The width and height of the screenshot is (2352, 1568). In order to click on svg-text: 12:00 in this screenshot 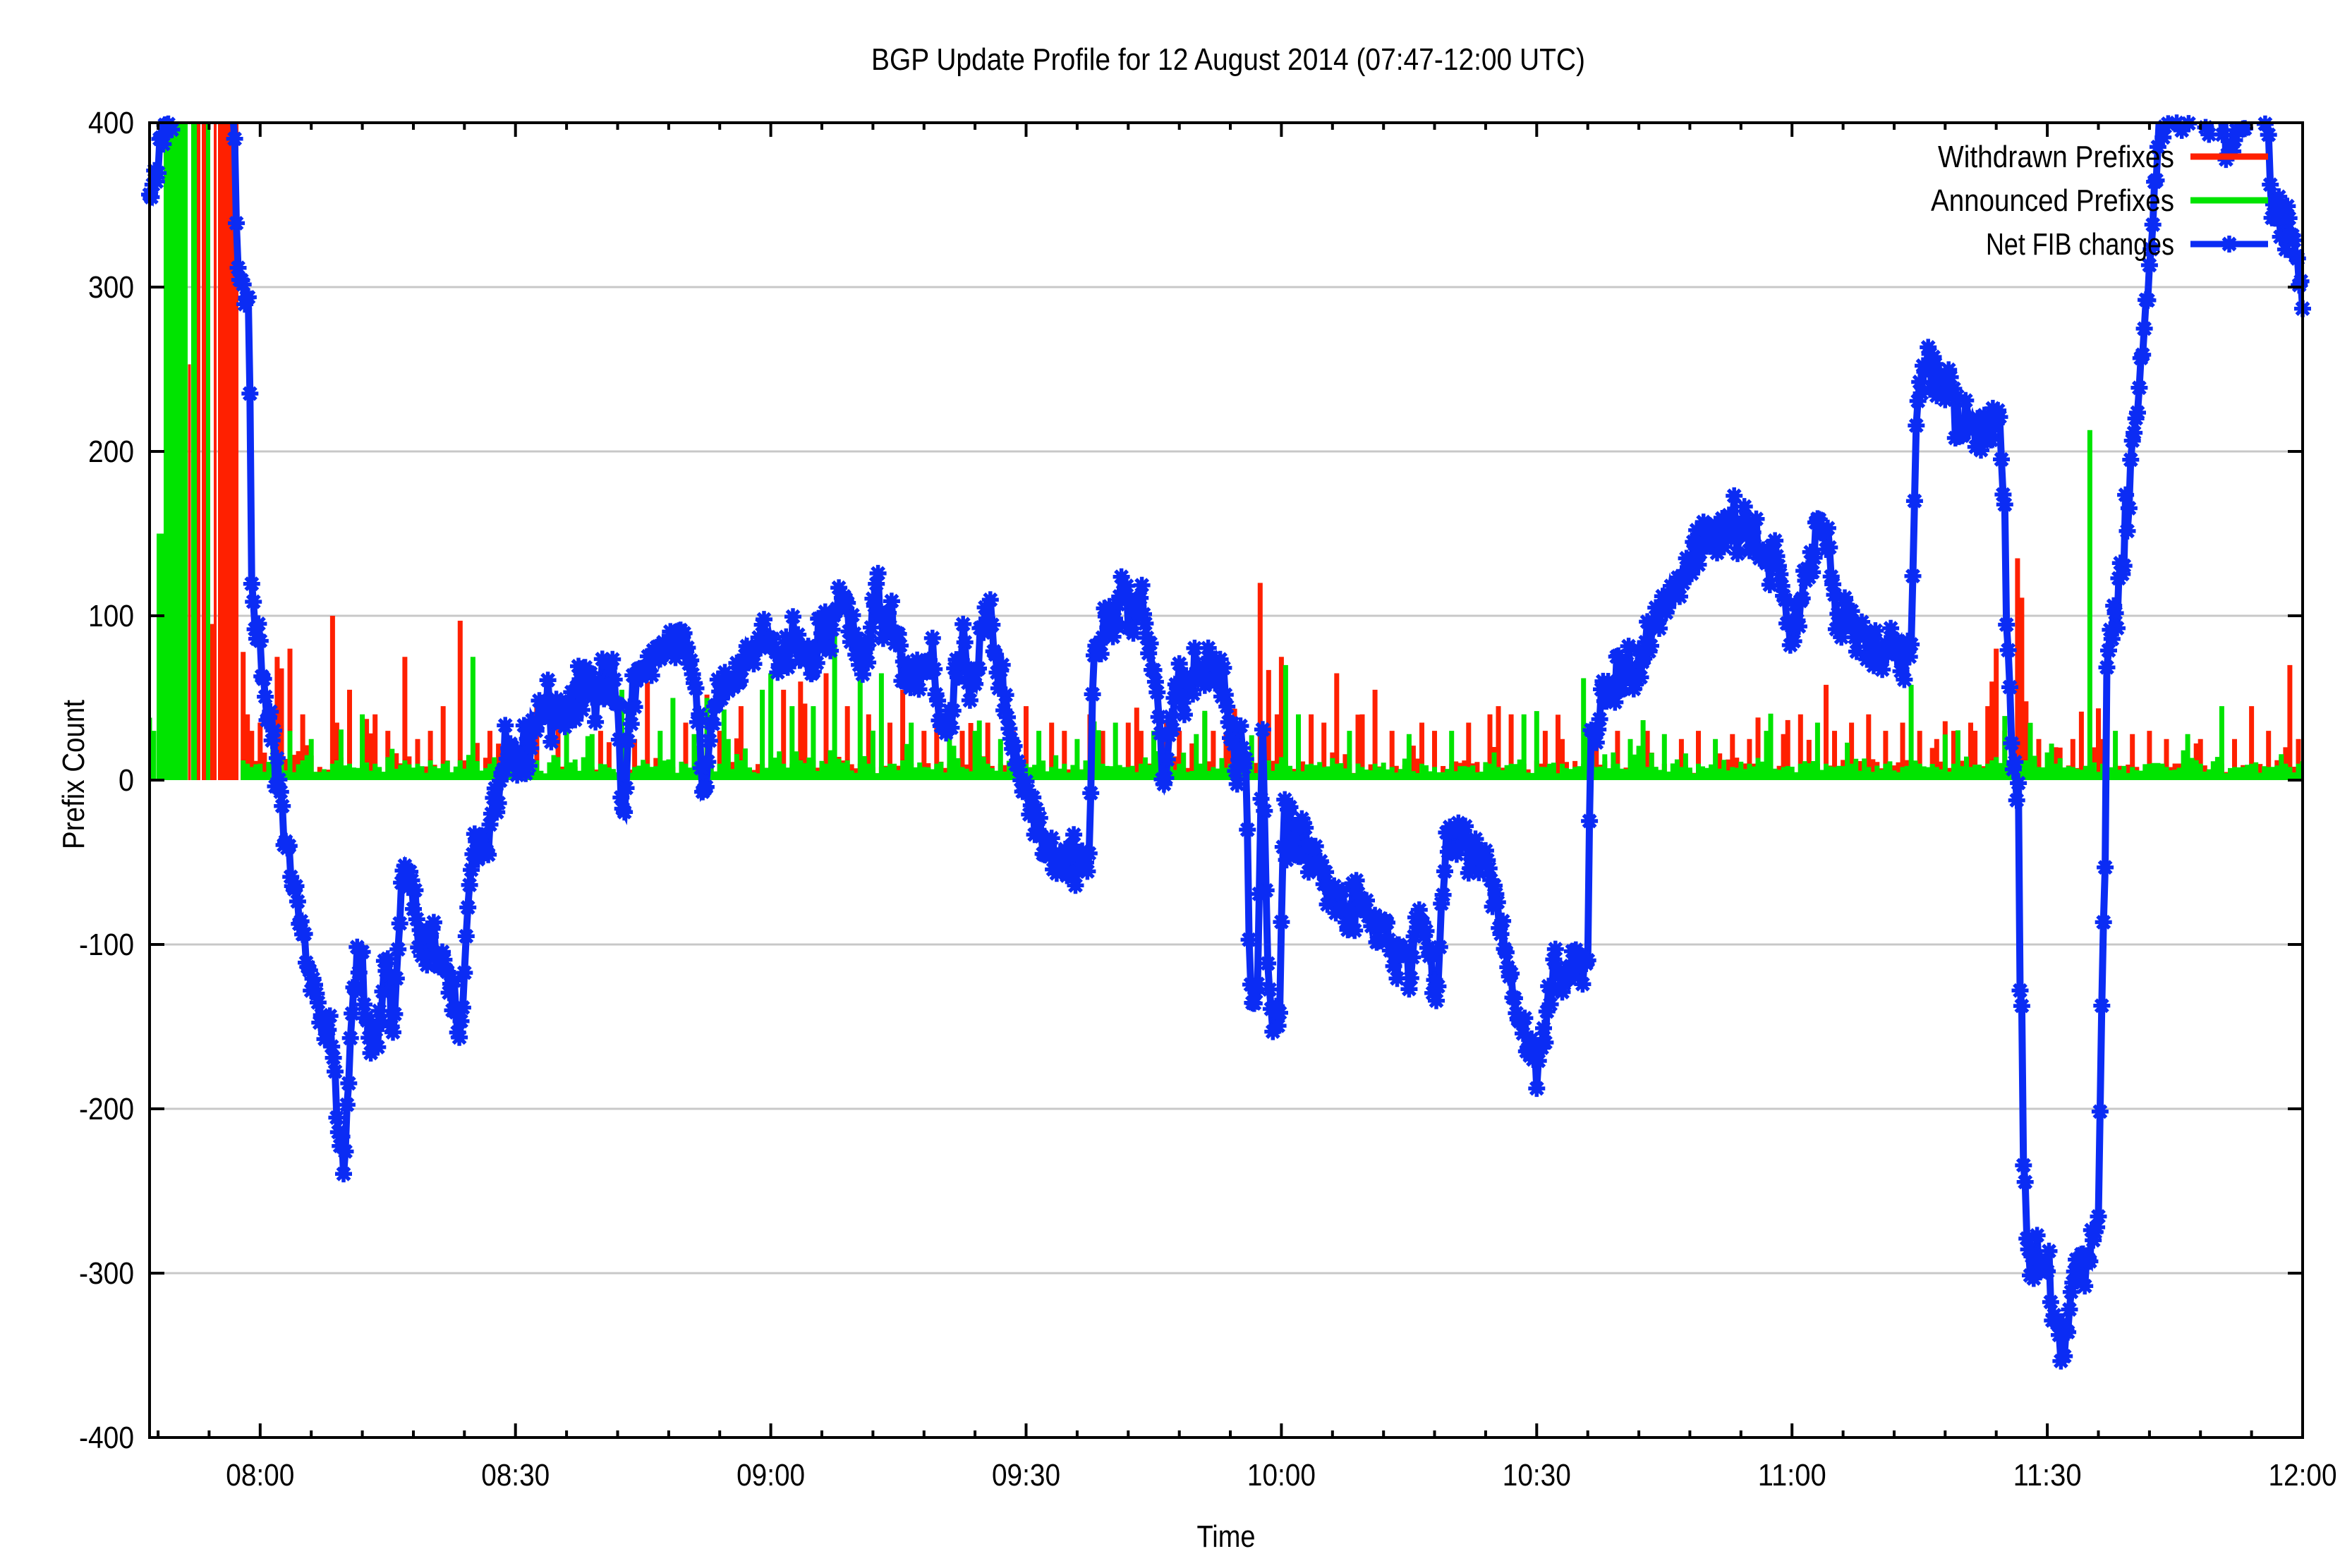, I will do `click(2303, 1475)`.